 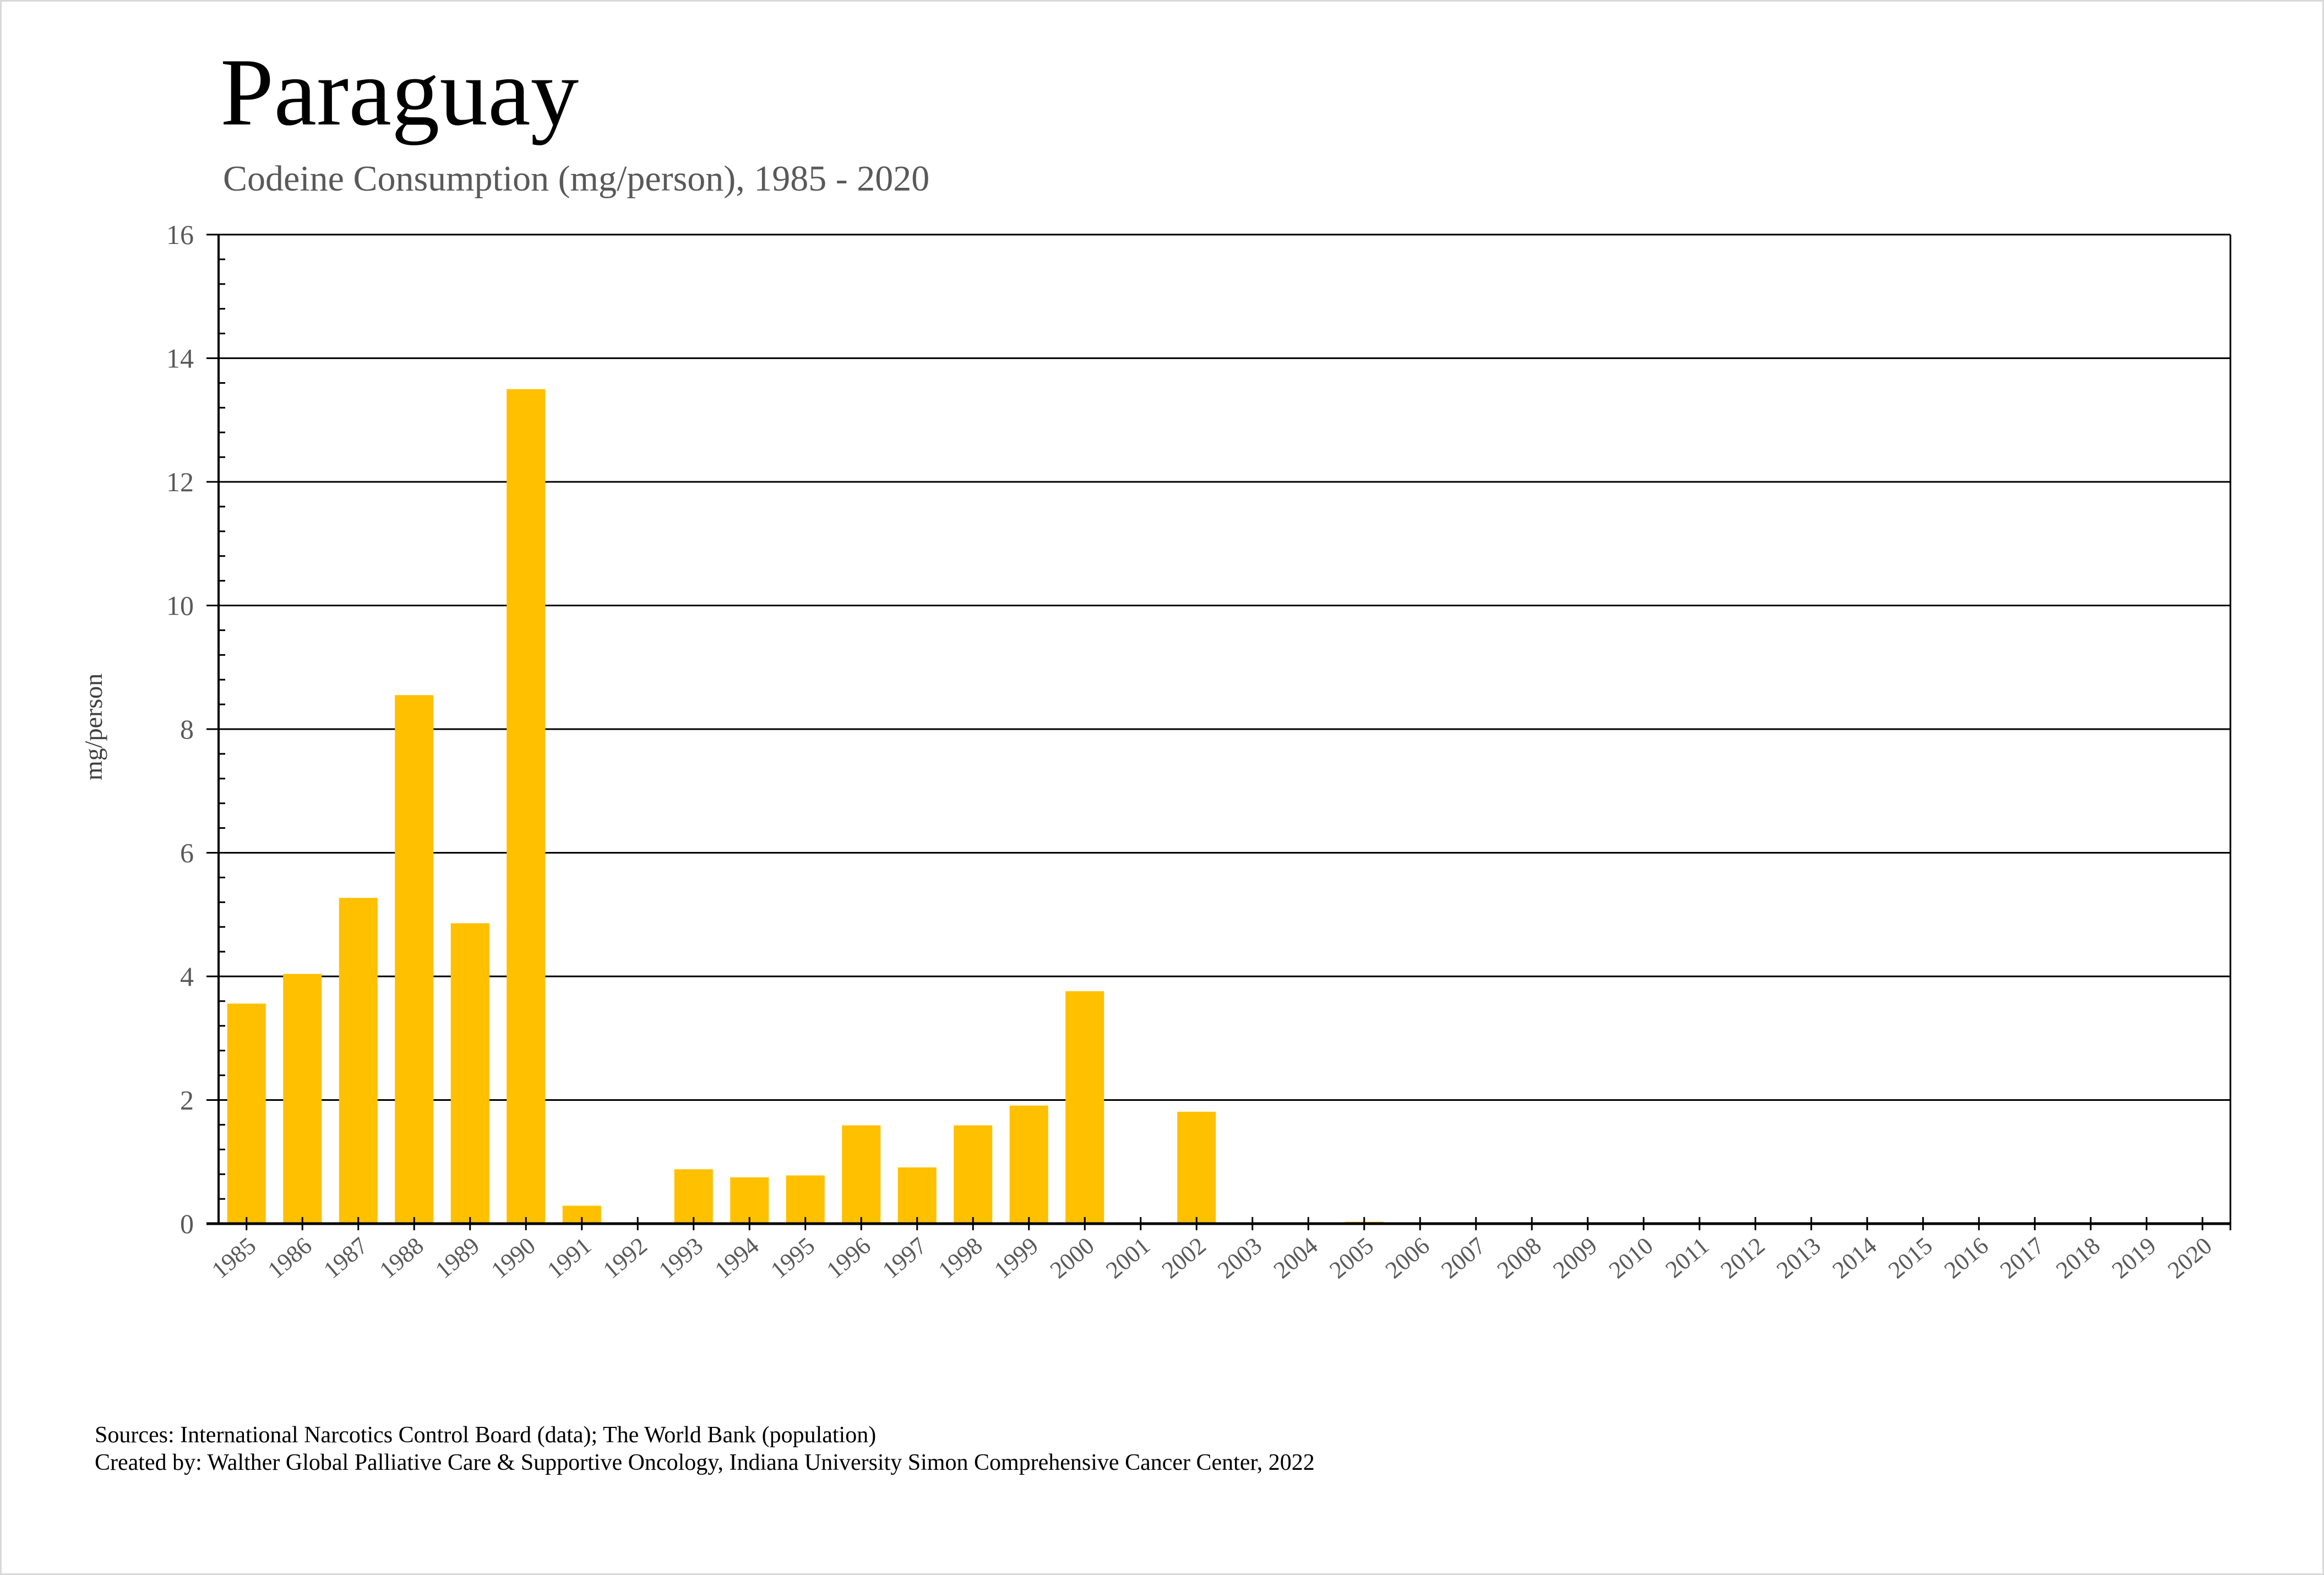 What do you see at coordinates (1799, 1258) in the screenshot?
I see `x-tick-label: 2013` at bounding box center [1799, 1258].